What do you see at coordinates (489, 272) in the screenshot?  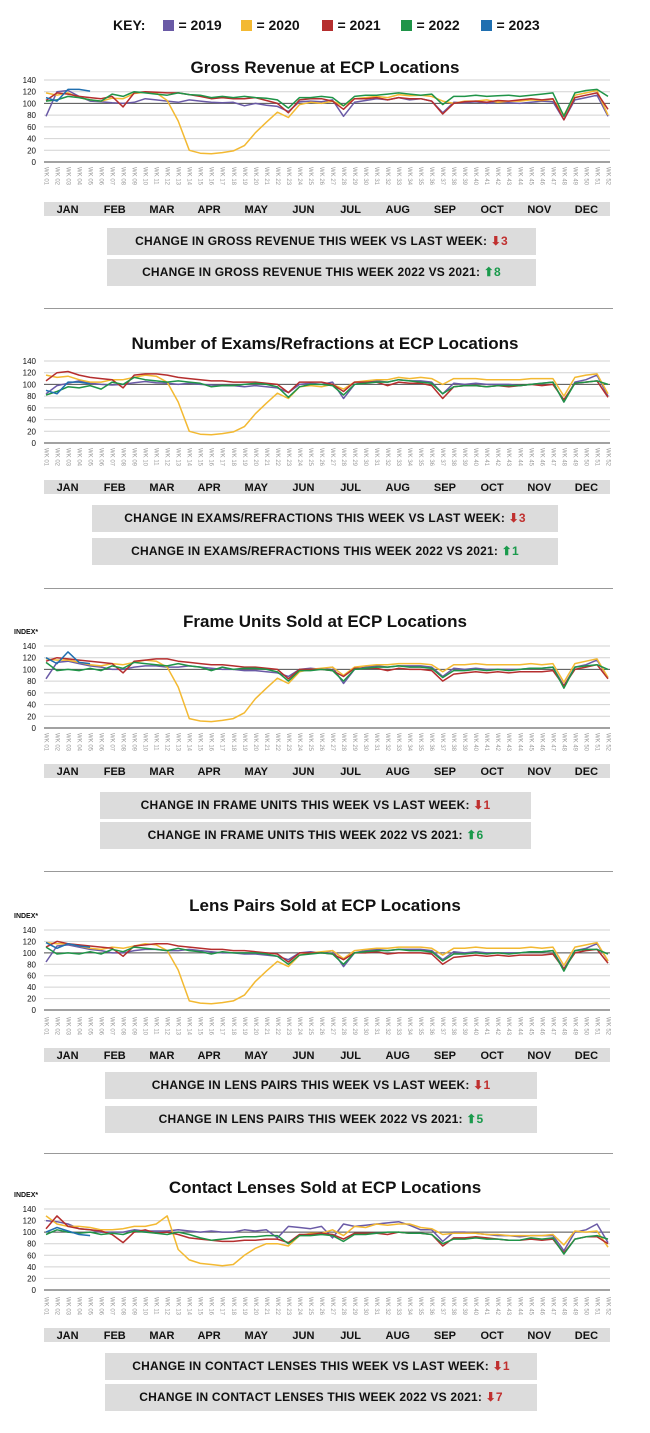 I see `stat-arrow-up-icon: ⬆` at bounding box center [489, 272].